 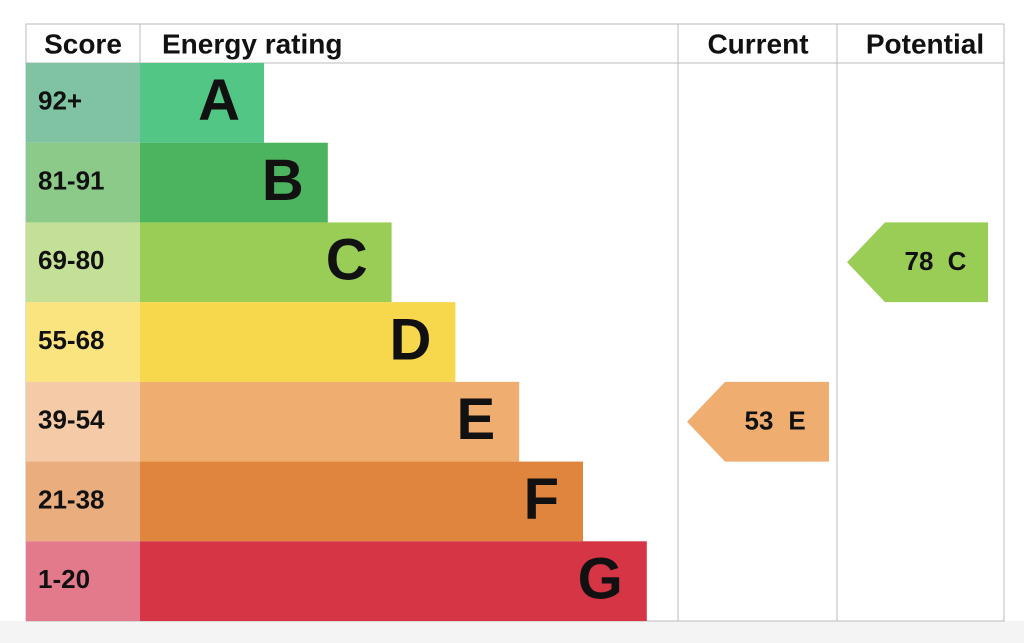 I want to click on score-label: 21-38, so click(x=71, y=499).